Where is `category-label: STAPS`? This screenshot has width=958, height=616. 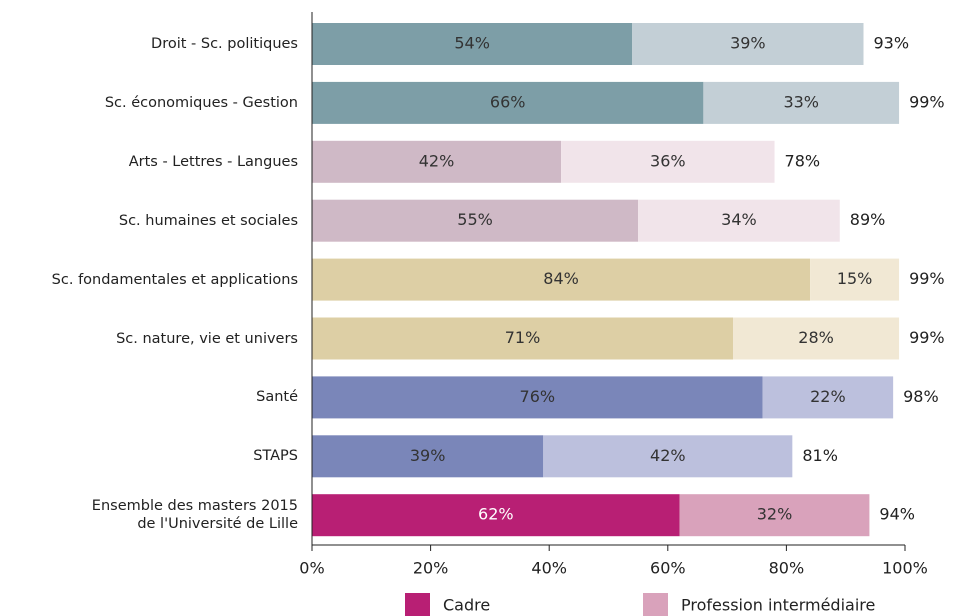 category-label: STAPS is located at coordinates (275, 456).